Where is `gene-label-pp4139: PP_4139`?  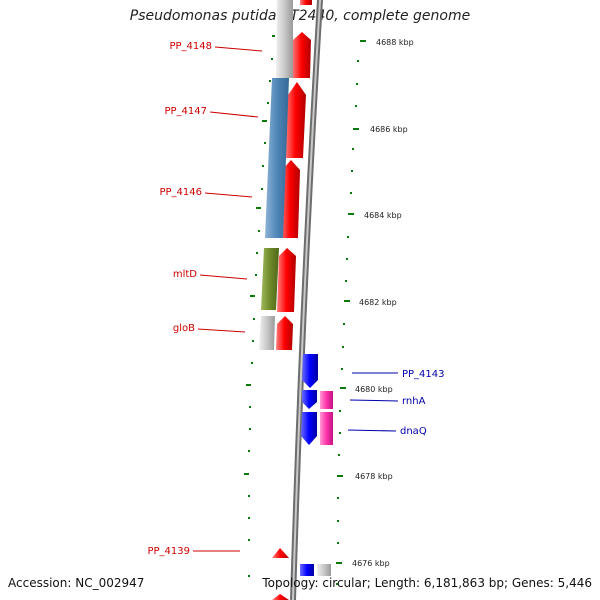
gene-label-pp4139: PP_4139 is located at coordinates (168, 551).